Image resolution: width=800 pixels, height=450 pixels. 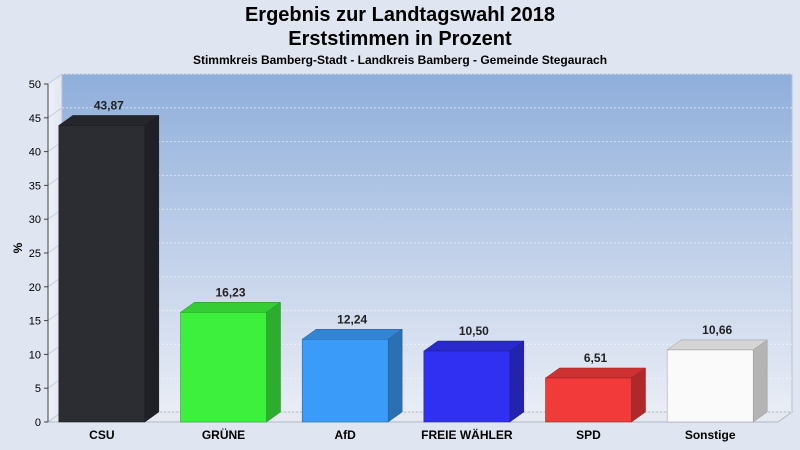 I want to click on x-tick-label: FREIE WÄHLER, so click(x=467, y=434).